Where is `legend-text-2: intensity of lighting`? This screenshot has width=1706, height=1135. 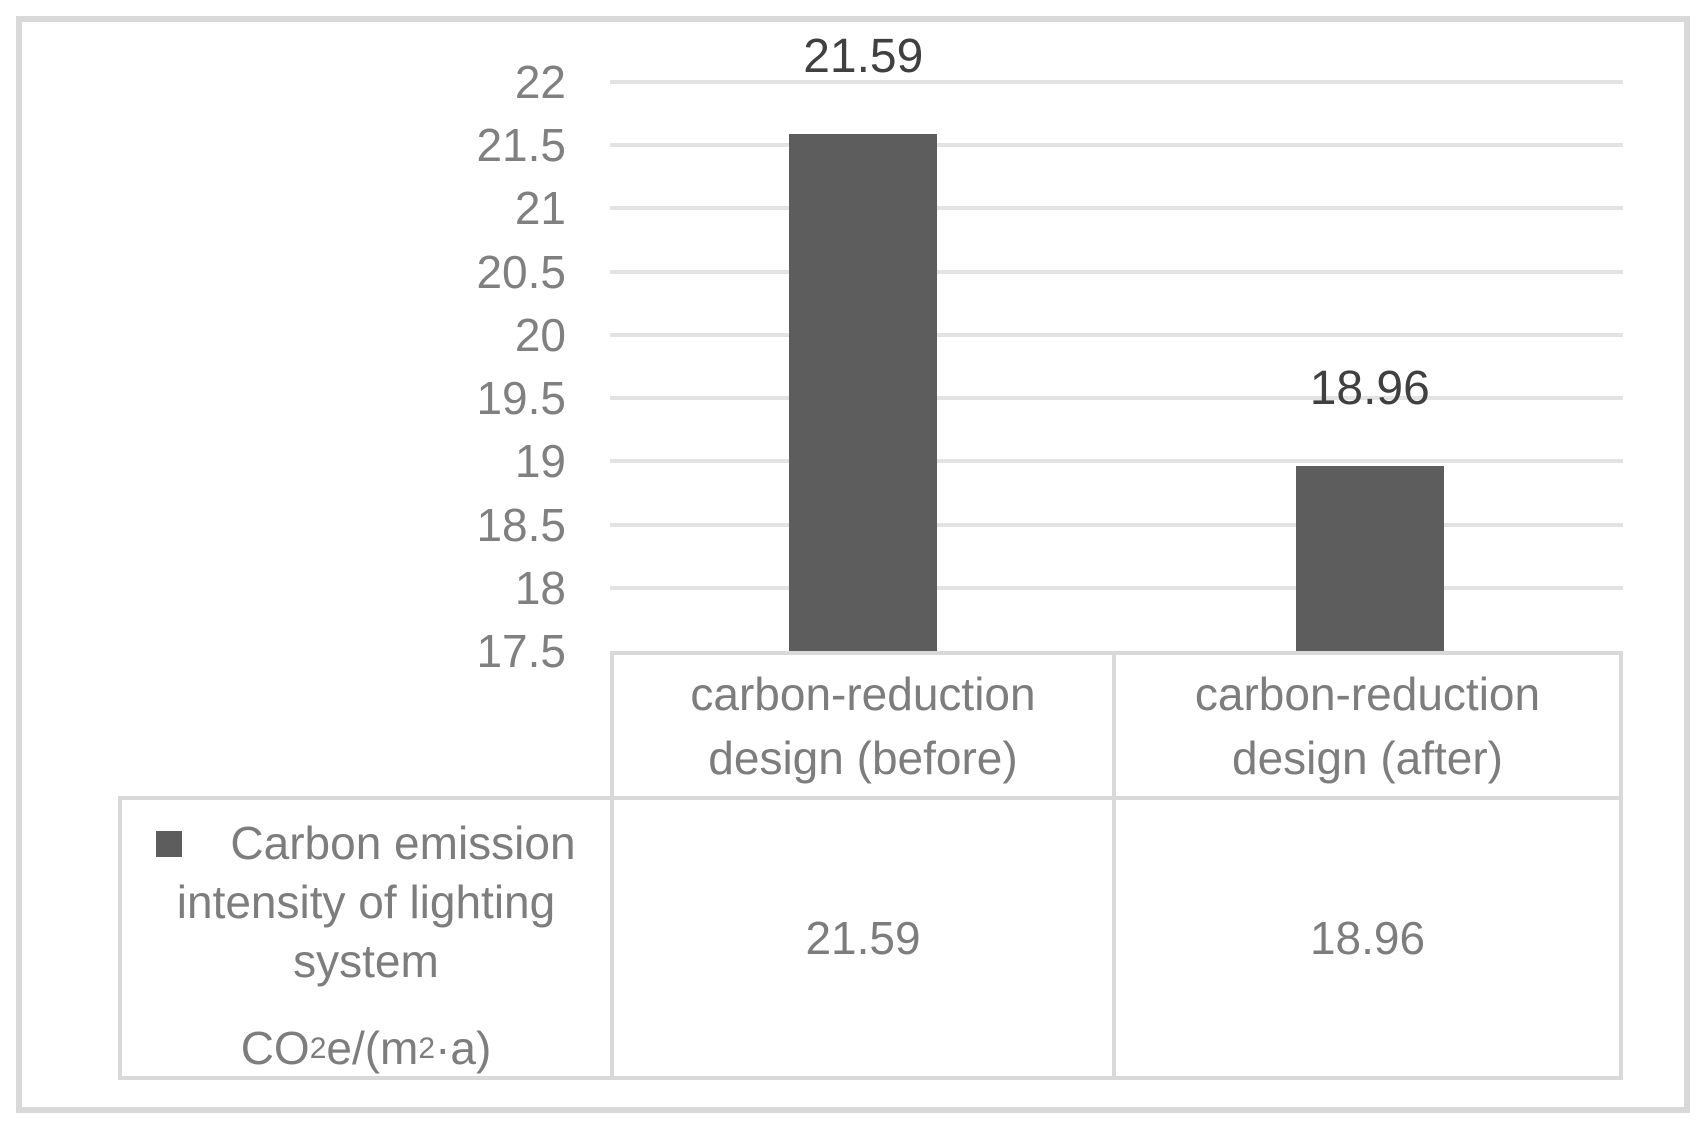 legend-text-2: intensity of lighting is located at coordinates (366, 902).